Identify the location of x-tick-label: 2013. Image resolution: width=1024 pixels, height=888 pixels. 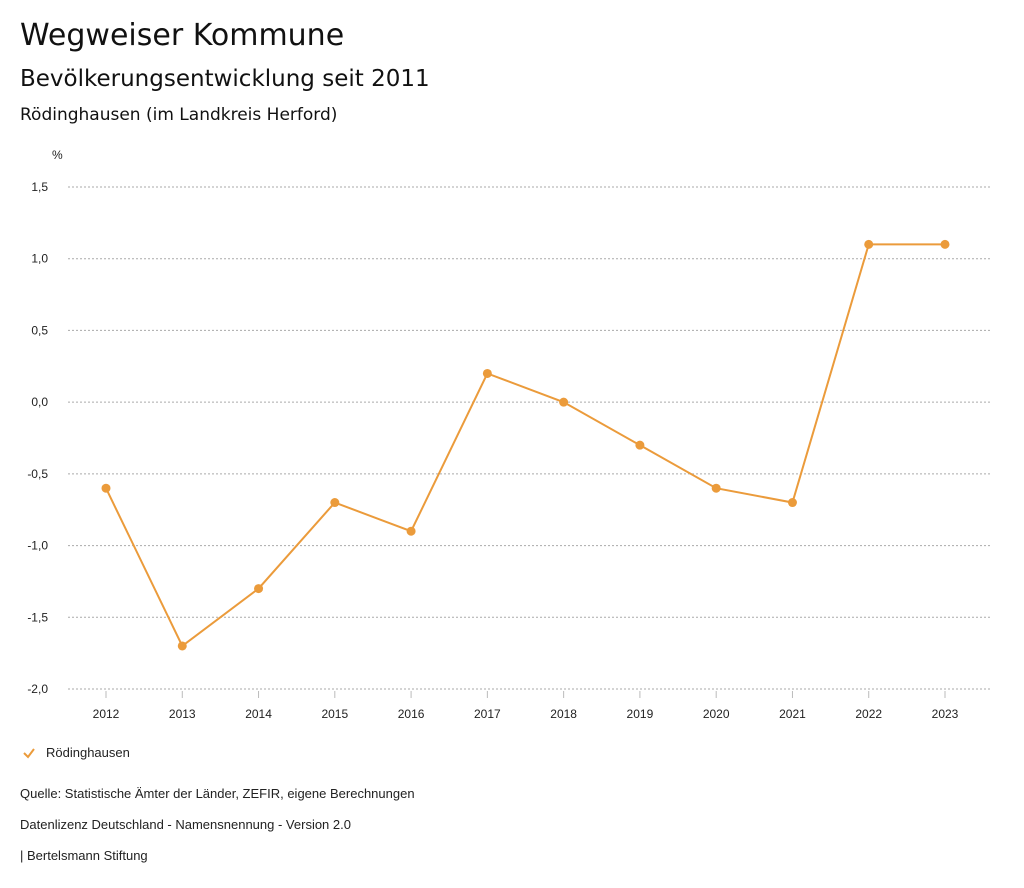
(182, 714).